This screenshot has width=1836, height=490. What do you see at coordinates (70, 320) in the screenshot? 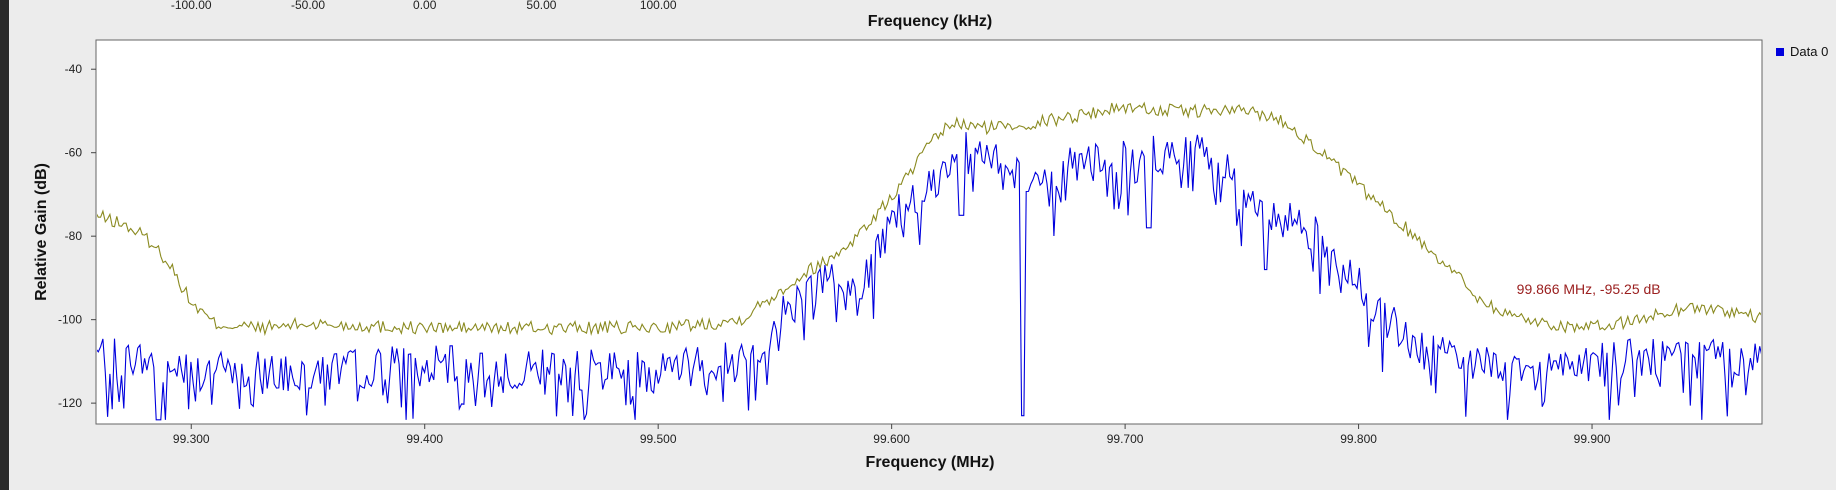
I see `y-tick-label: -100` at bounding box center [70, 320].